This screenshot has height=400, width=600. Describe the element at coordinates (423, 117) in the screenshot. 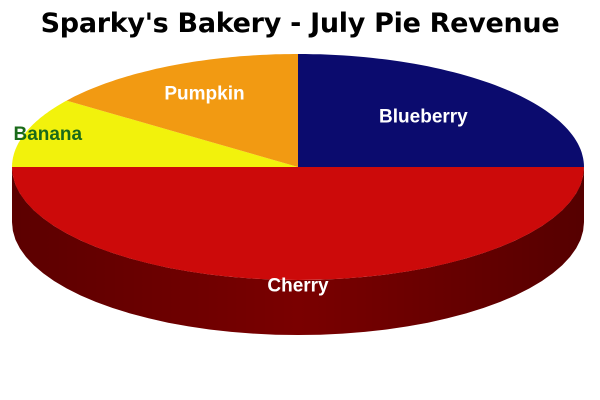

I see `label-blueberry: Blueberry` at that location.